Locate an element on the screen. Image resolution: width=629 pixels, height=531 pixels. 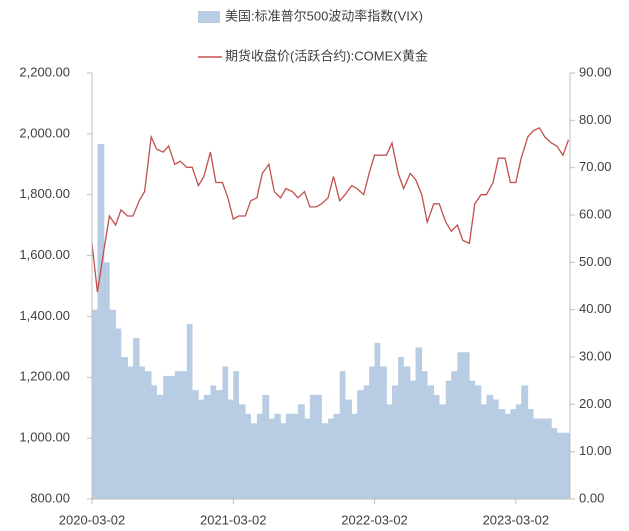
x-tick-label: 2020-03-02 is located at coordinates (92, 519).